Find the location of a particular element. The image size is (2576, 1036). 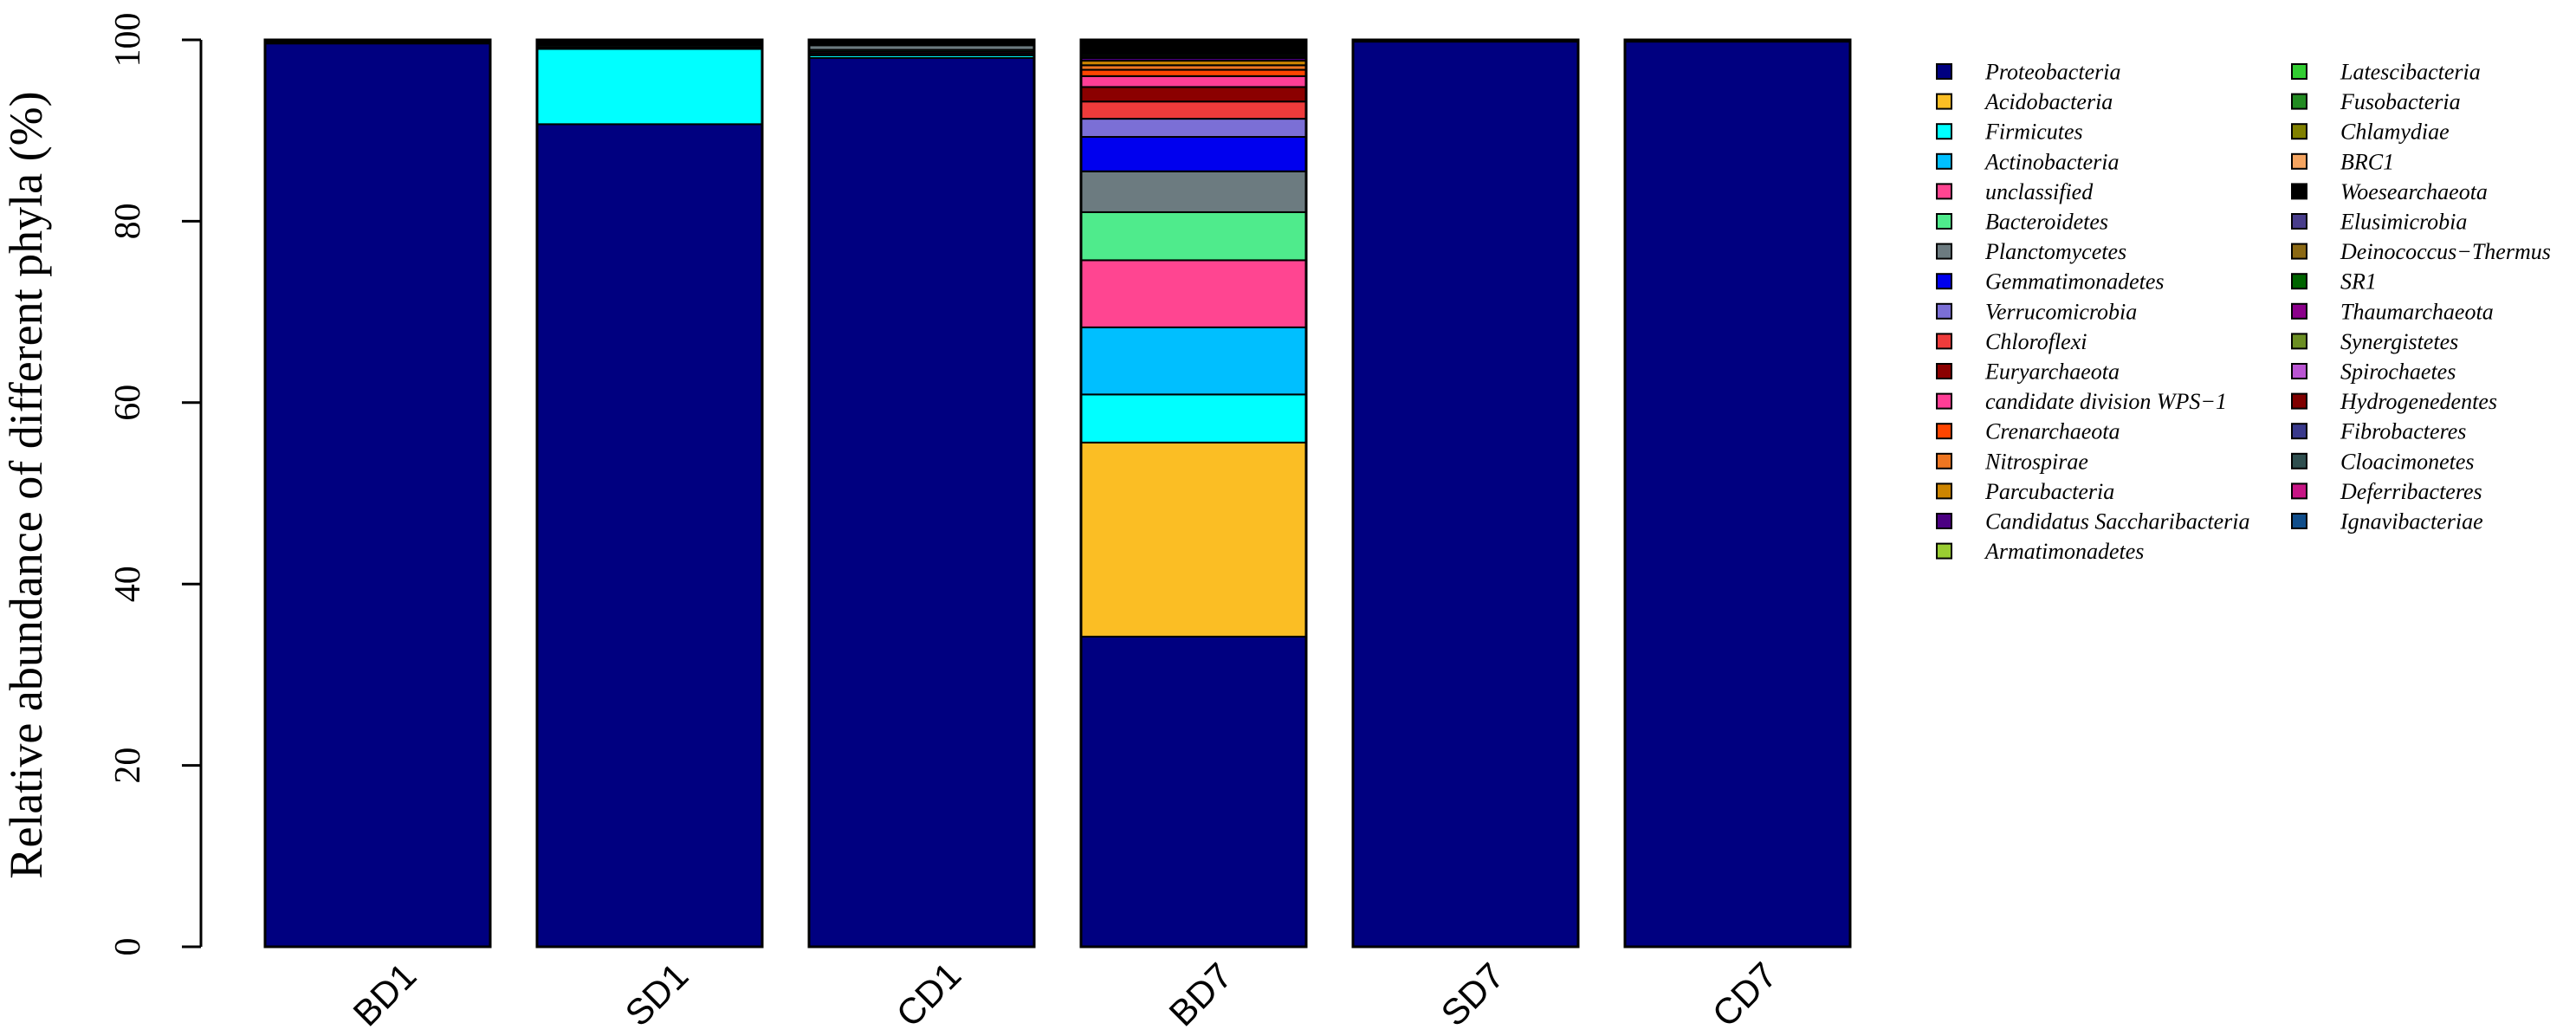

bar-CD1 is located at coordinates (921, 493).